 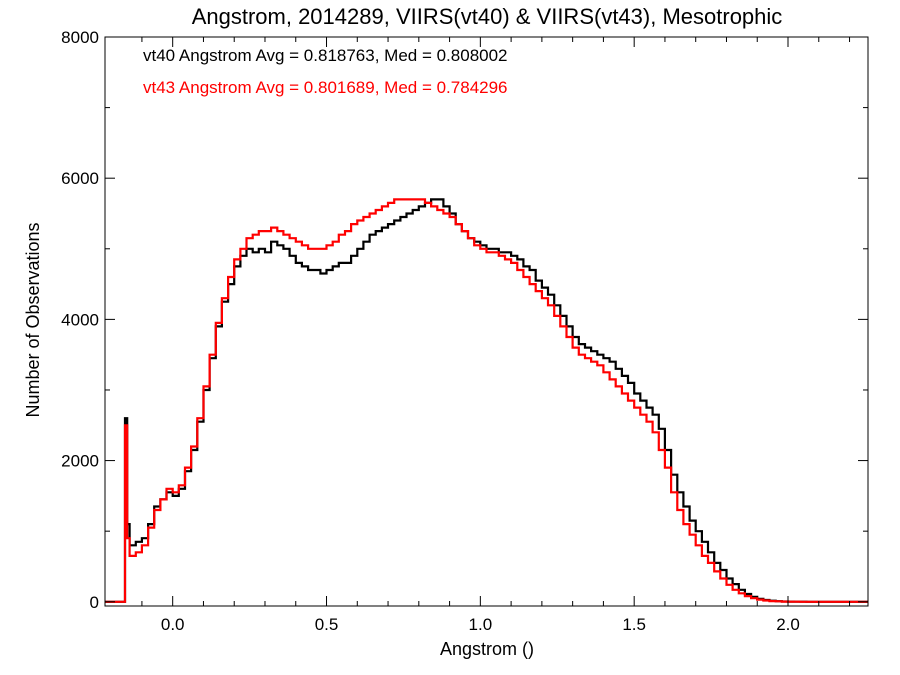 What do you see at coordinates (327, 624) in the screenshot?
I see `x-tick-label: 0.5` at bounding box center [327, 624].